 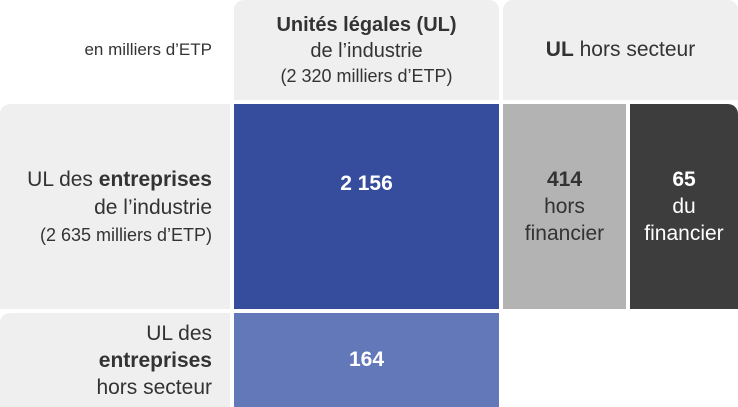 What do you see at coordinates (154, 387) in the screenshot?
I see `row-header-hors-line3: hors secteur` at bounding box center [154, 387].